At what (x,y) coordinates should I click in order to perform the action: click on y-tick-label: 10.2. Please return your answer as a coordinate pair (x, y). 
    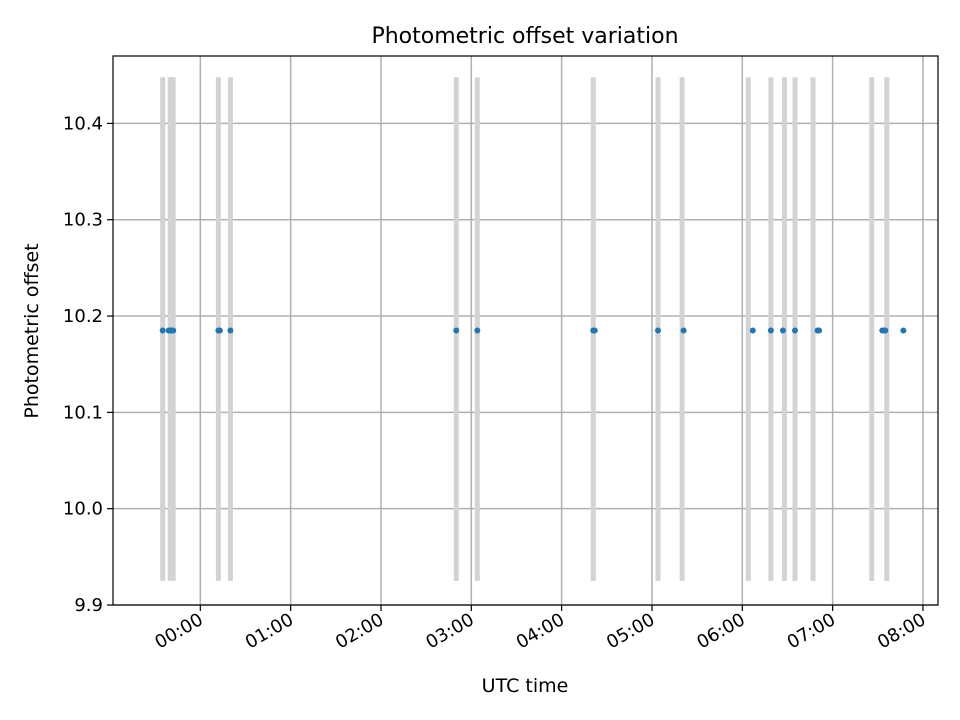
    Looking at the image, I should click on (83, 316).